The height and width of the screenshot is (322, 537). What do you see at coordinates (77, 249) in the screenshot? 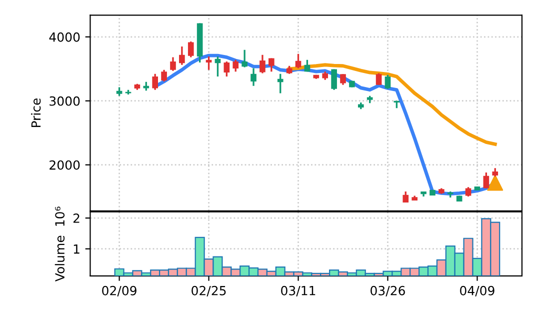
I see `y-tick-label: 1` at bounding box center [77, 249].